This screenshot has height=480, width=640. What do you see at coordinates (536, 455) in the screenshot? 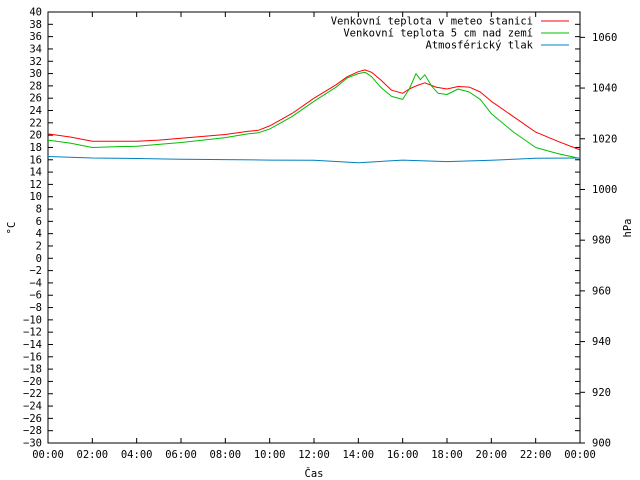
I see `x-tick-label: 22:00` at bounding box center [536, 455].